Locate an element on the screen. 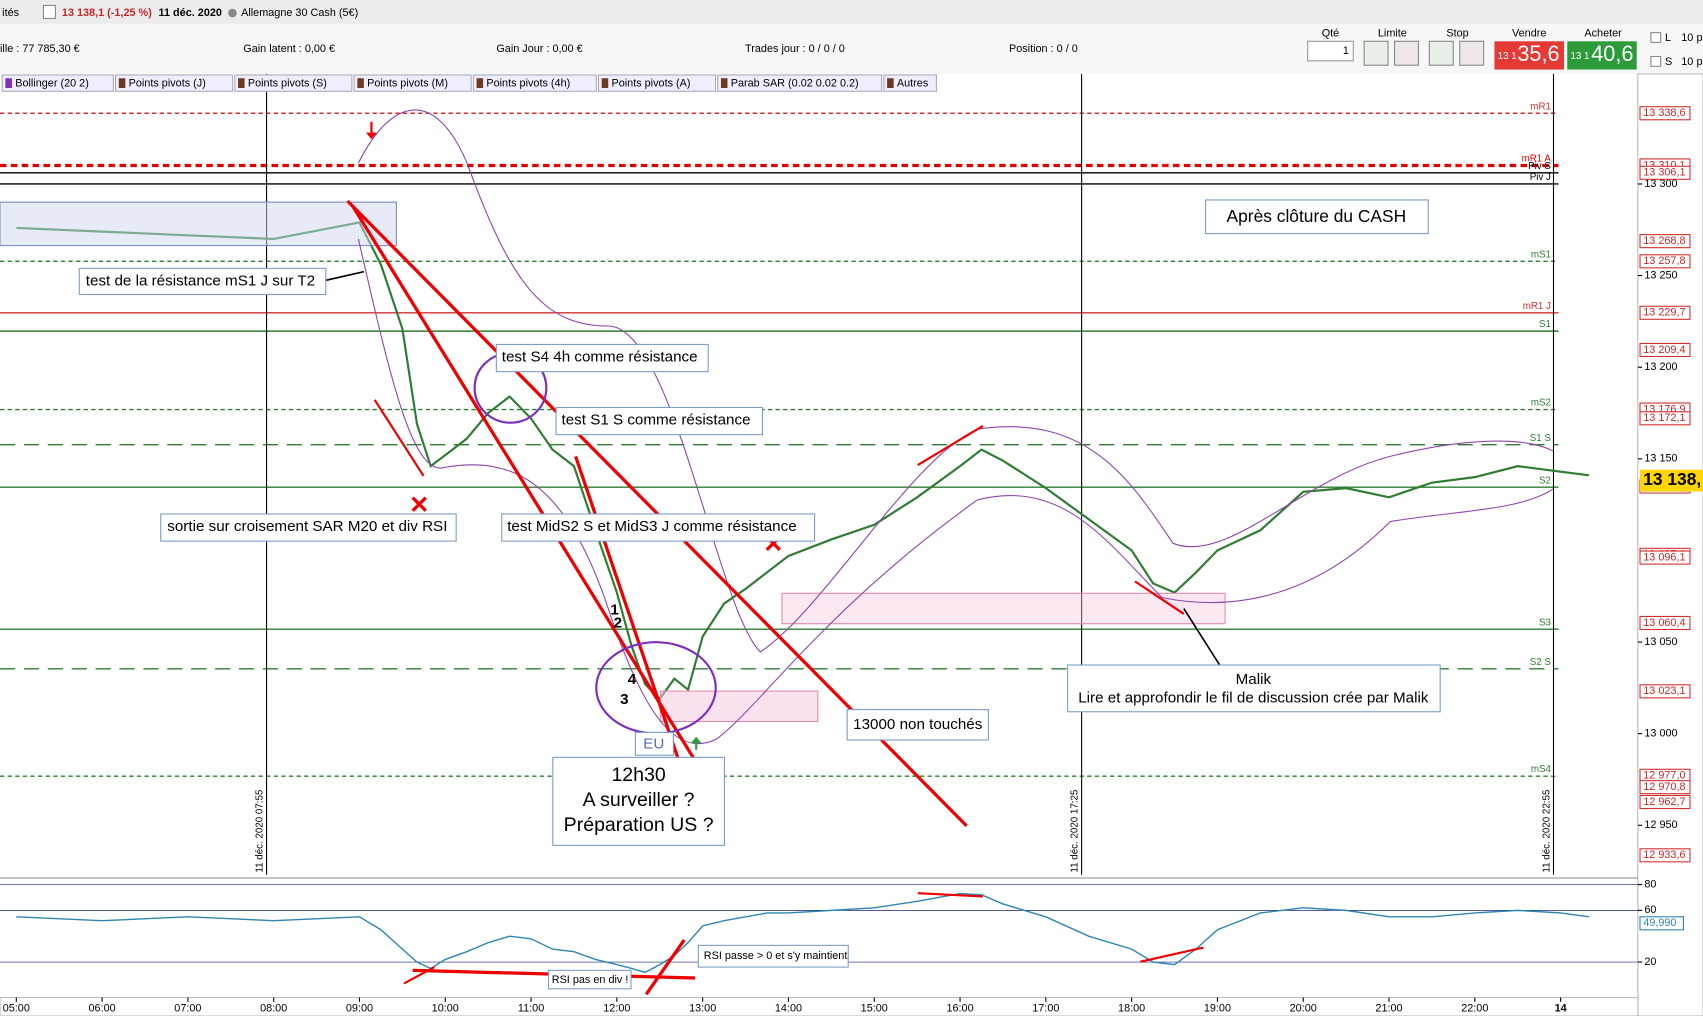  x-tick-label: 15:00 is located at coordinates (874, 1008).